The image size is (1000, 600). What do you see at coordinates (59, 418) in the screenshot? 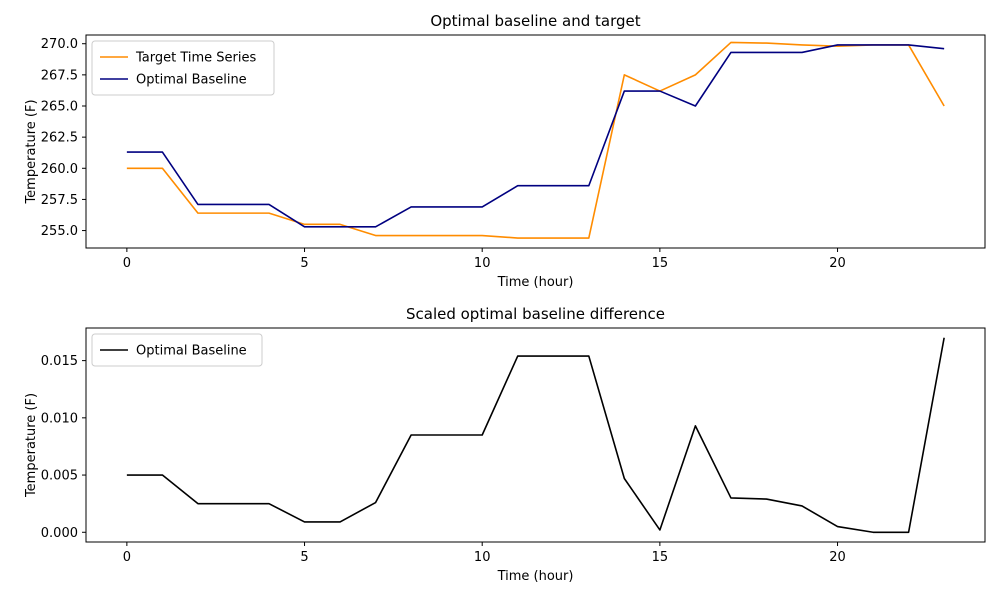
I see `y-tick-label: 0.010` at bounding box center [59, 418].